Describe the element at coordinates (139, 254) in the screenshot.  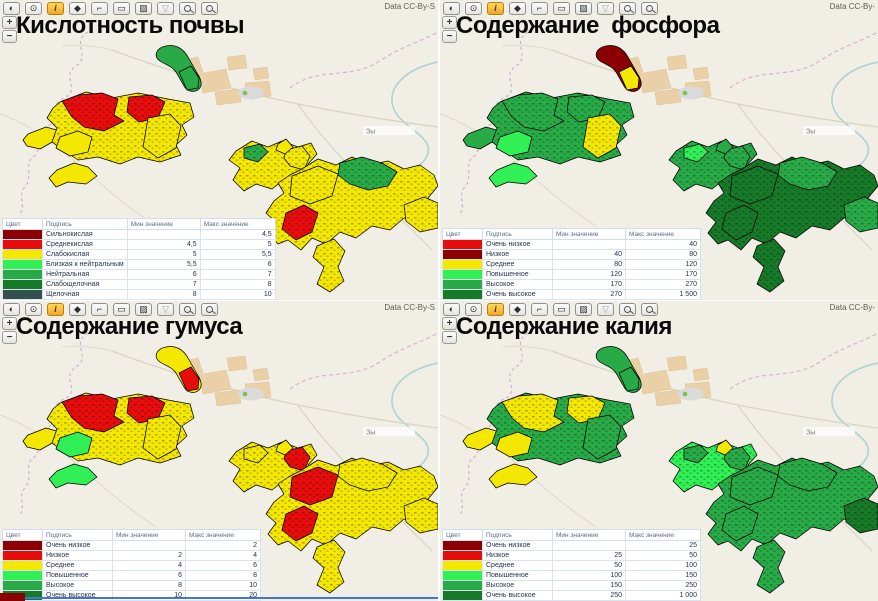
I see `legend-row: Слабокислая 5 5,5` at that location.